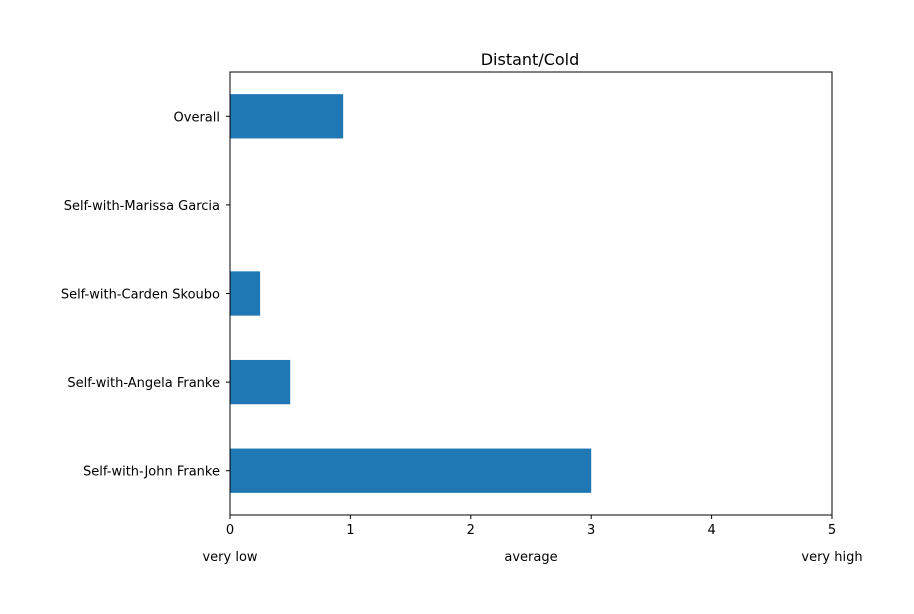 Image resolution: width=914 pixels, height=614 pixels. What do you see at coordinates (831, 557) in the screenshot?
I see `scale-label-2: very high` at bounding box center [831, 557].